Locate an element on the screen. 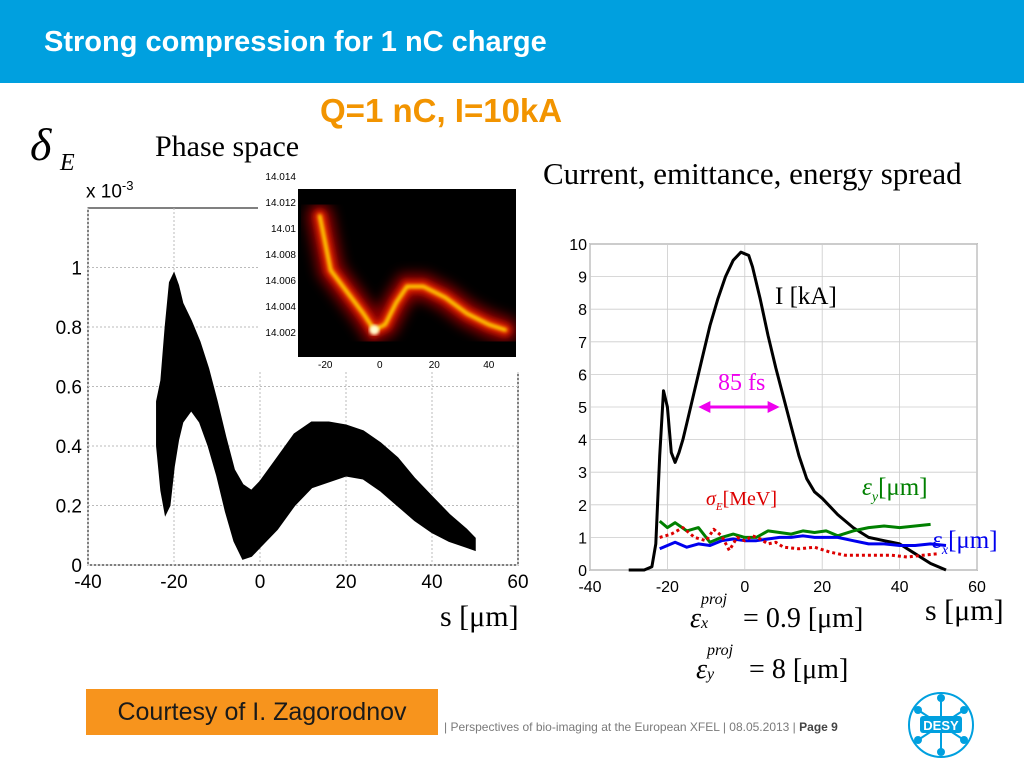 The width and height of the screenshot is (1024, 768). current-ytick-label: 1 is located at coordinates (582, 538).